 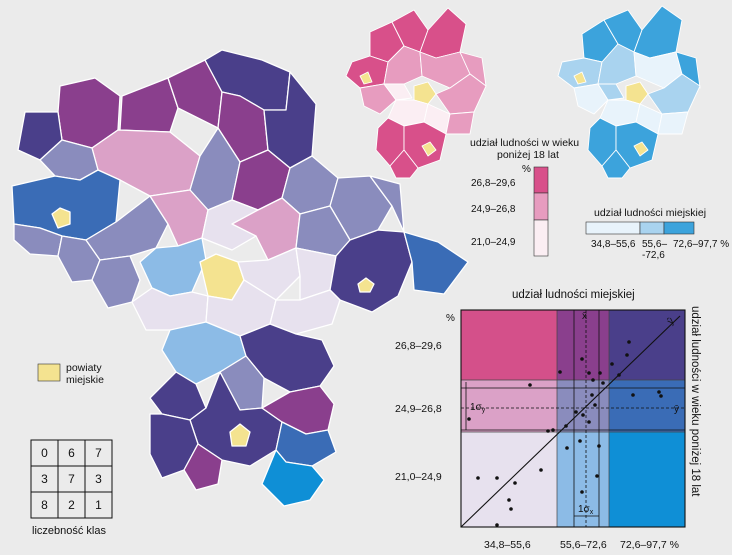 I want to click on scatter-unit: %, so click(x=450, y=318).